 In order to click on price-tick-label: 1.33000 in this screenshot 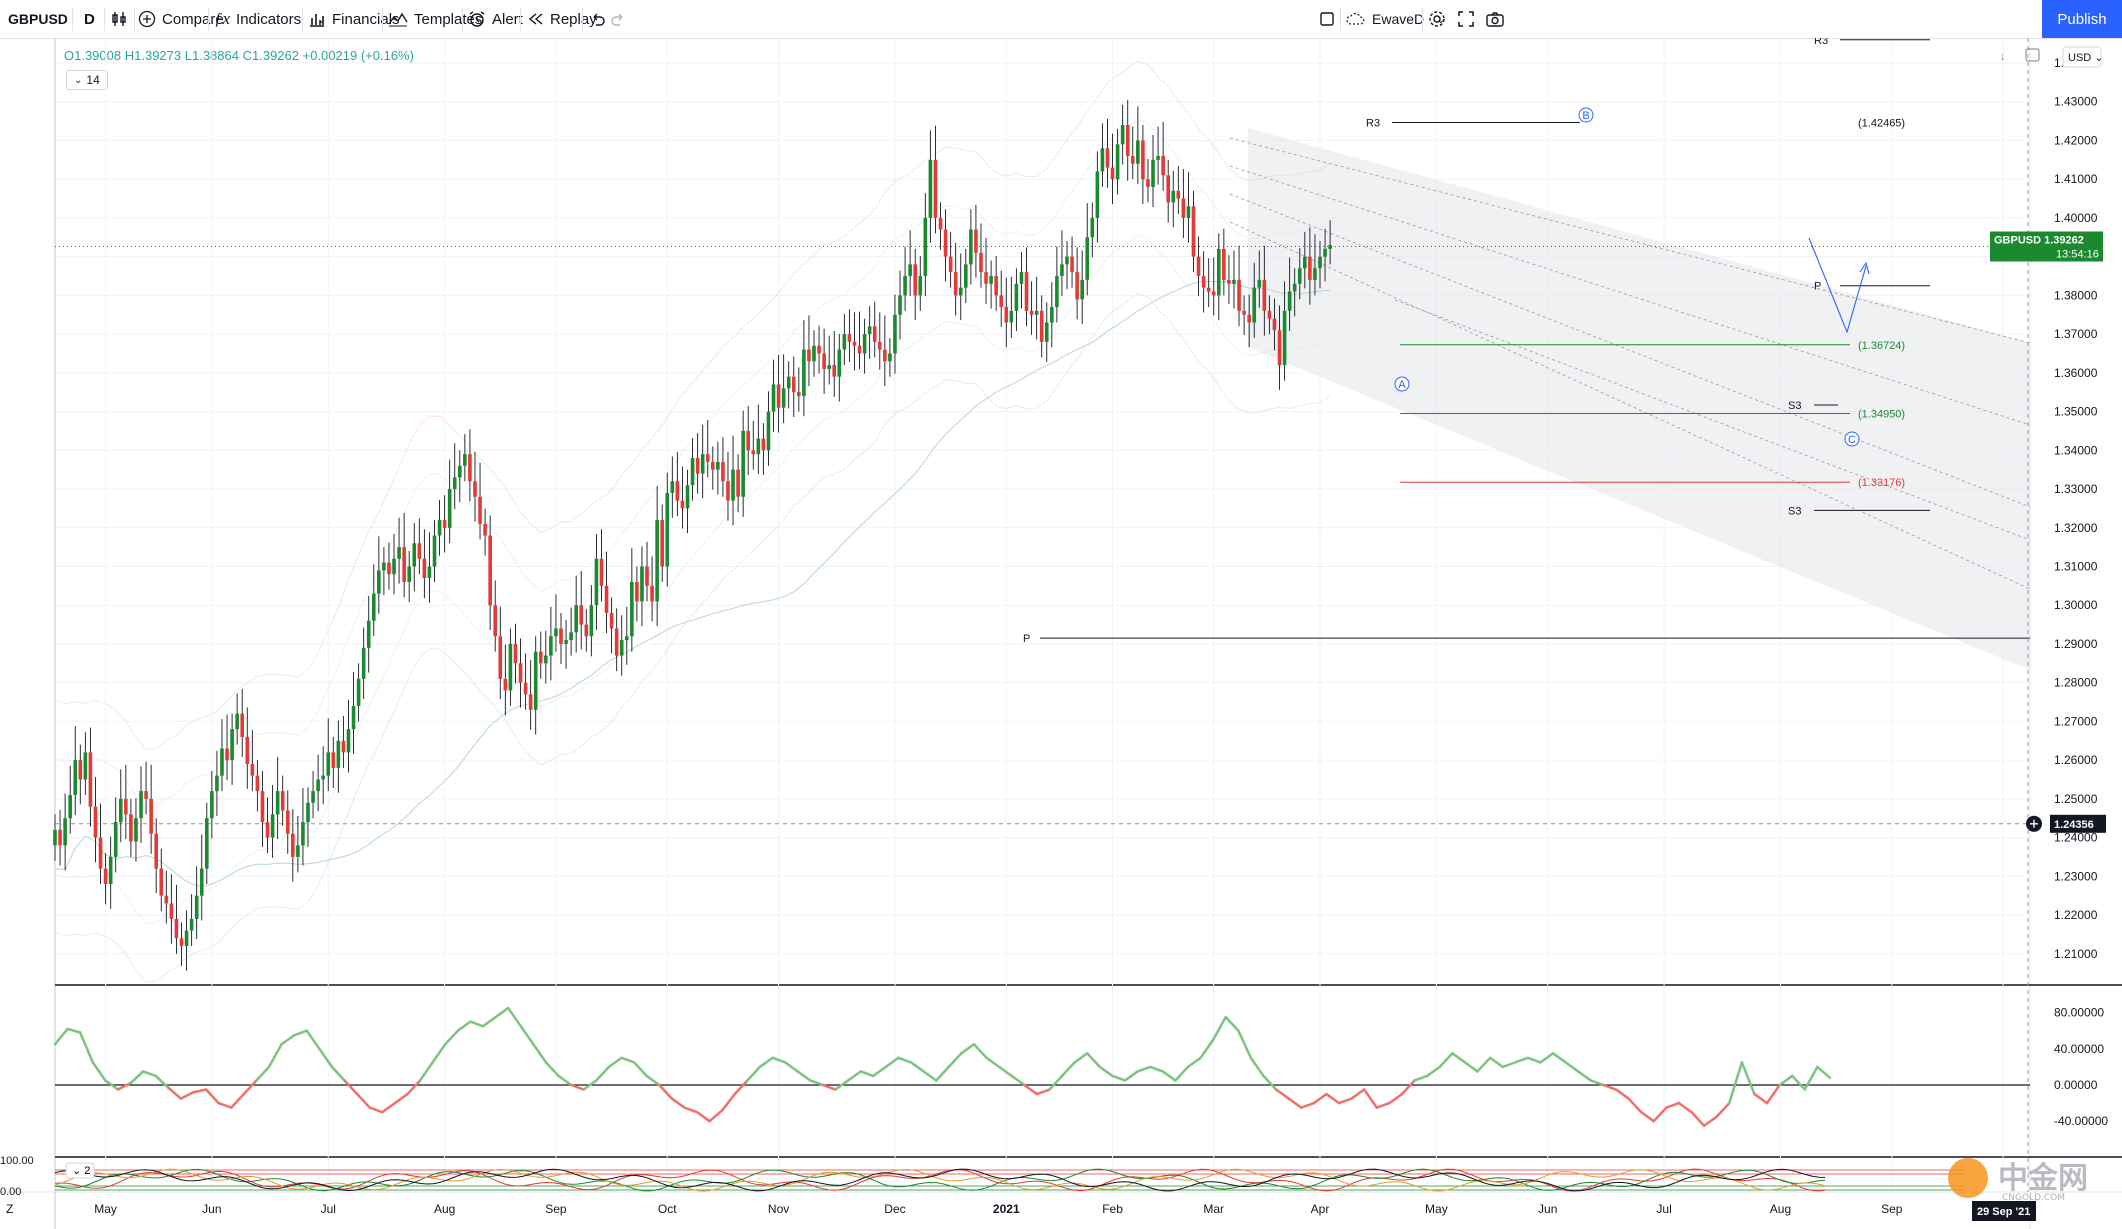, I will do `click(2076, 489)`.